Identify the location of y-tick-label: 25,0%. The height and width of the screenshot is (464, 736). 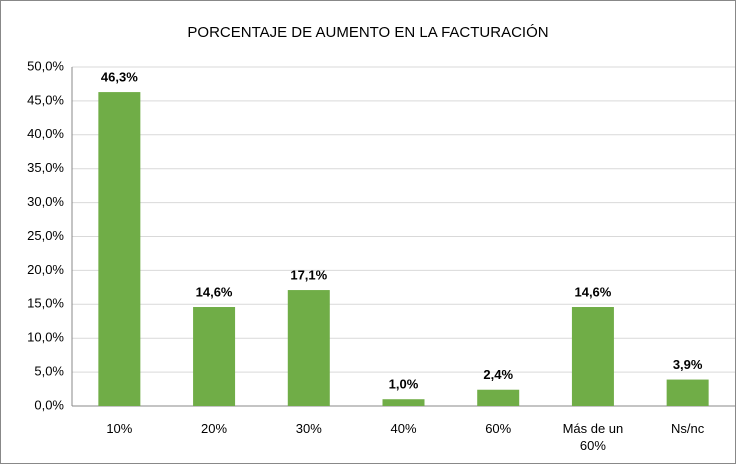
(45, 235).